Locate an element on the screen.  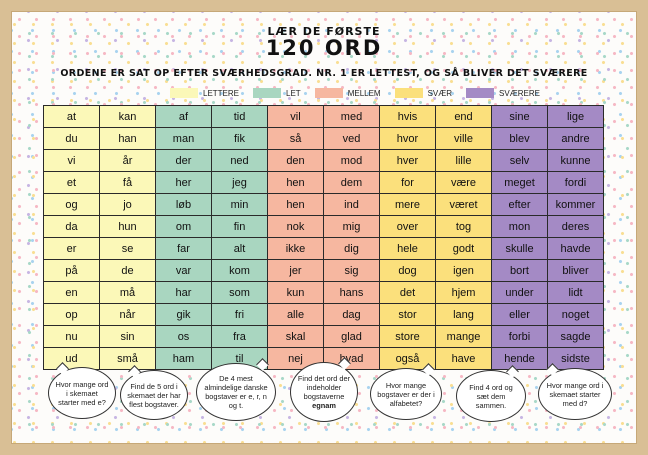
word-cell: op is located at coordinates (71, 314).